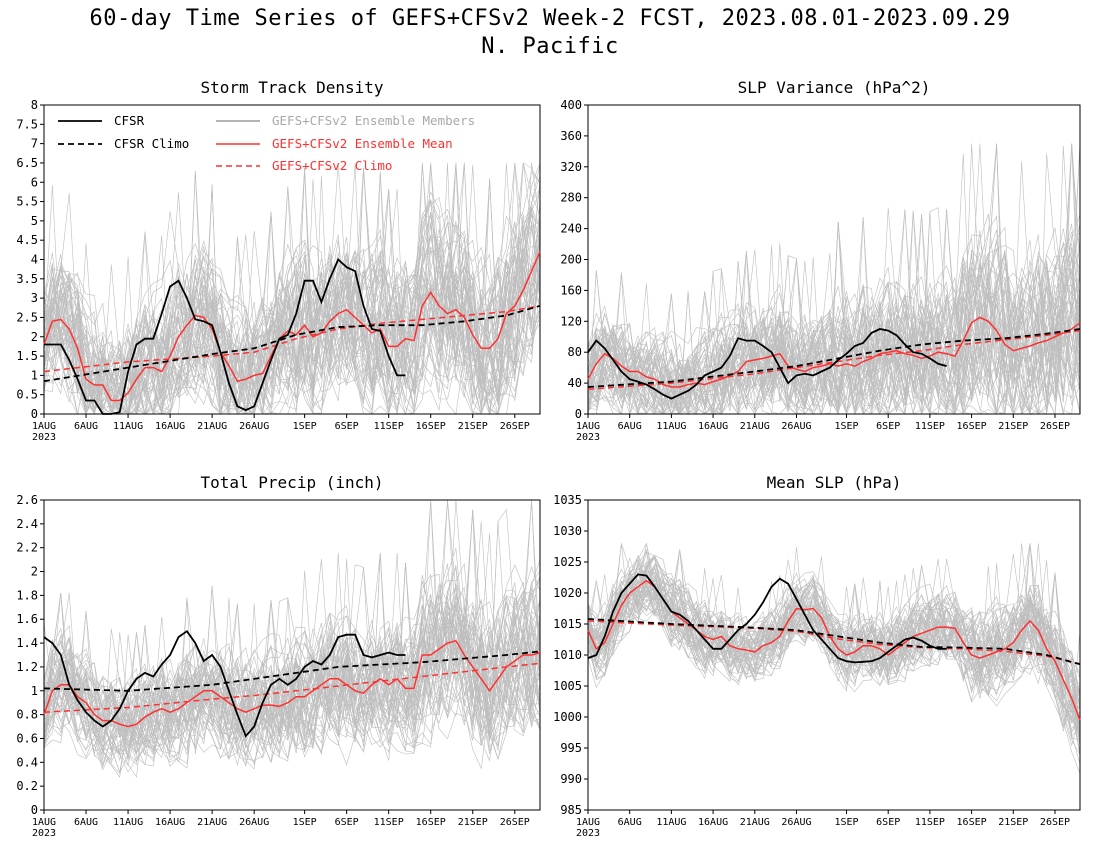  What do you see at coordinates (567, 593) in the screenshot?
I see `y-tick-label: 1020` at bounding box center [567, 593].